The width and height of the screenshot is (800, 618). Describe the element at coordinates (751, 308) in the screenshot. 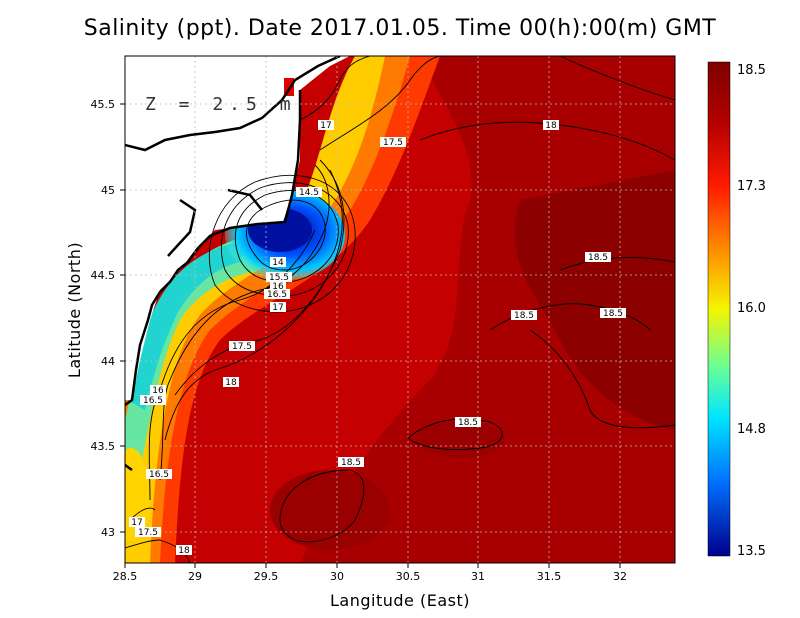

I see `colorbar-tick-label: 16.0` at that location.